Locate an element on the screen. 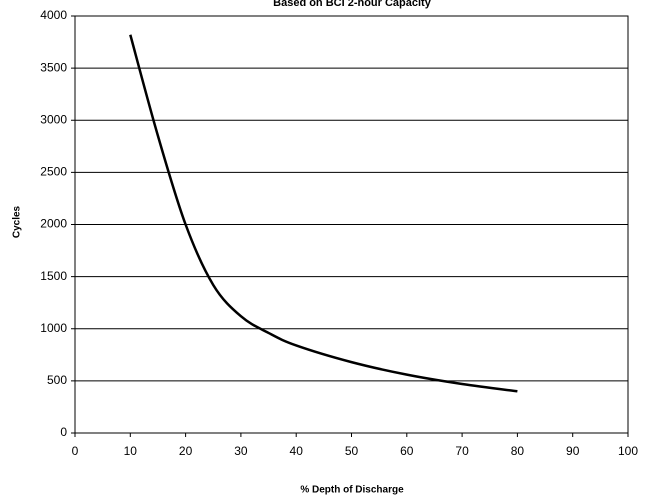  y-tick-label: 0 is located at coordinates (63, 432).